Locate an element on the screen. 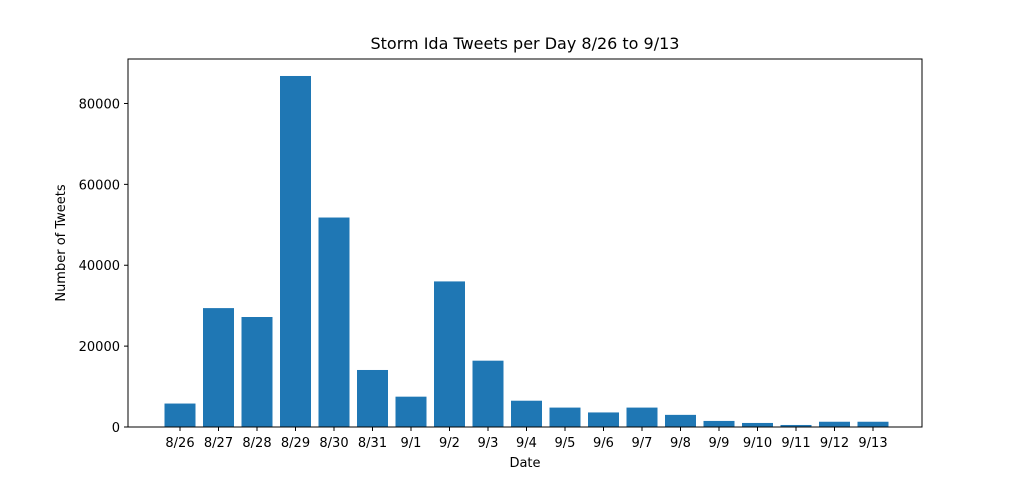  x-tick-label: 9/7 is located at coordinates (642, 443).